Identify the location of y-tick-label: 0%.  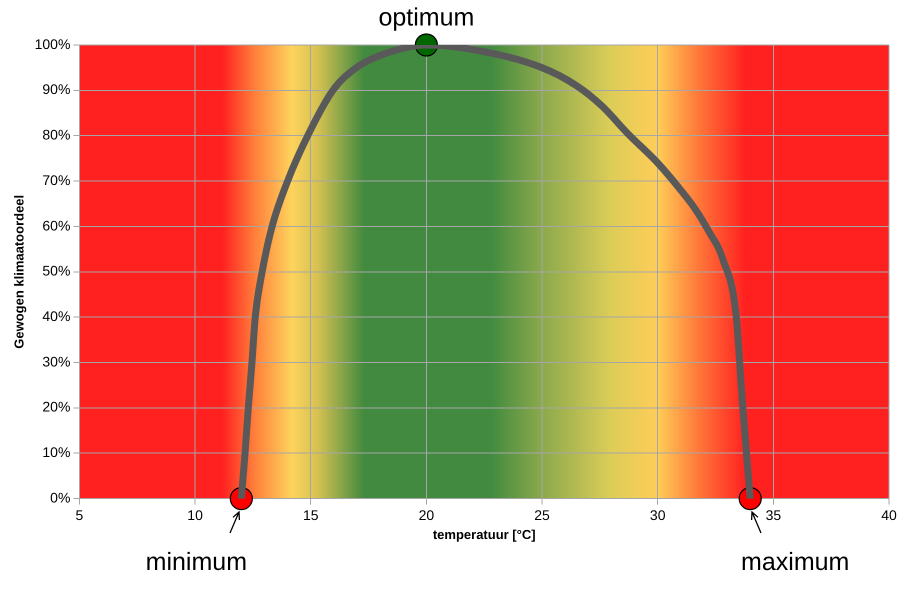
(60, 497).